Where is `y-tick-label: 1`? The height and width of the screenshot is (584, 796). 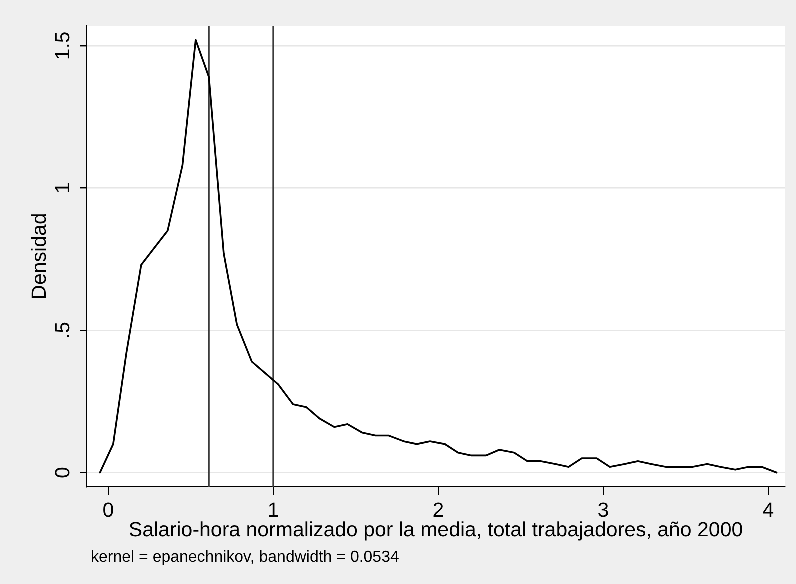
y-tick-label: 1 is located at coordinates (62, 188).